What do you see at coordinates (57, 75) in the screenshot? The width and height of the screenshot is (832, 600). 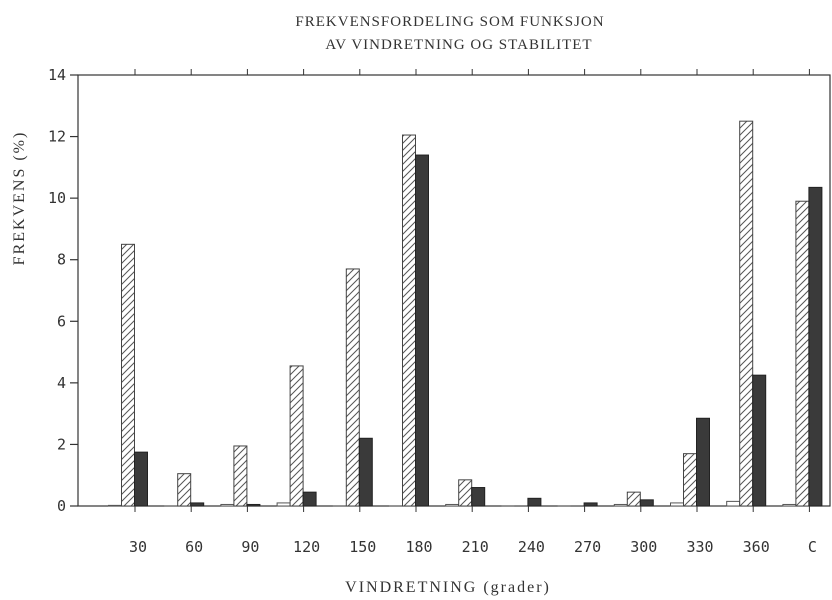 I see `y-tick-label: 14` at bounding box center [57, 75].